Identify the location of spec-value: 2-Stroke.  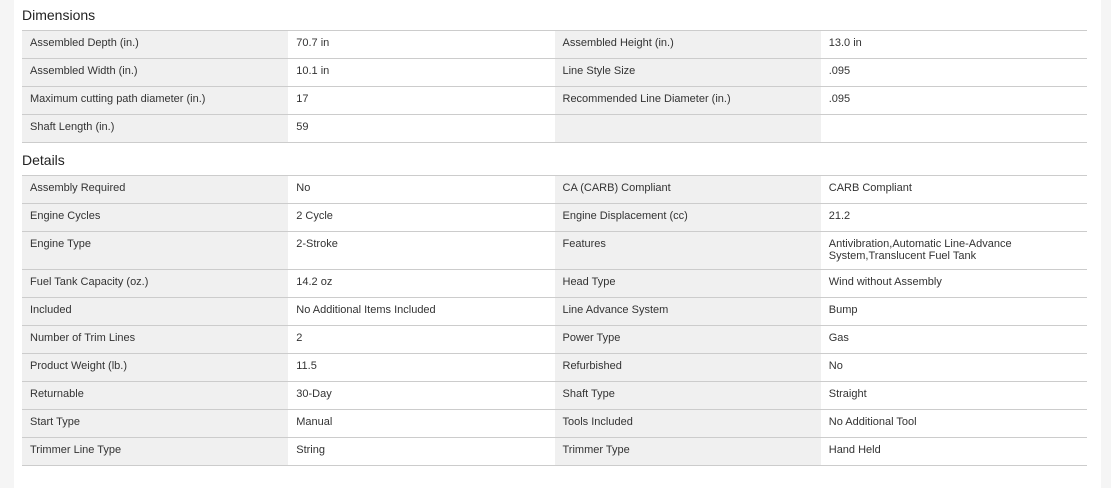
(421, 250).